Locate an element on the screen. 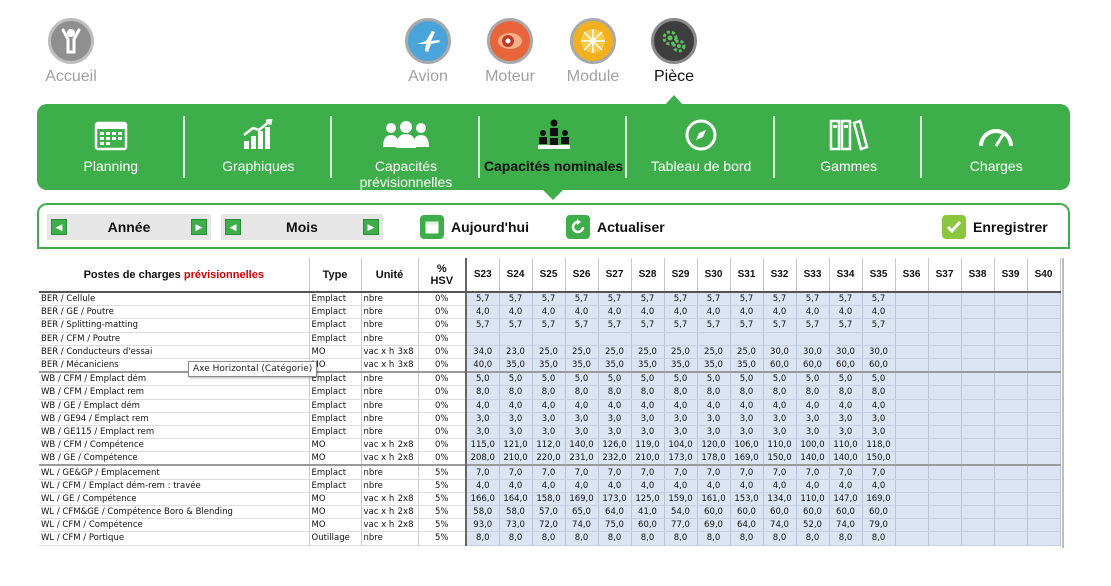  cell-week-value: 178,0 is located at coordinates (714, 458).